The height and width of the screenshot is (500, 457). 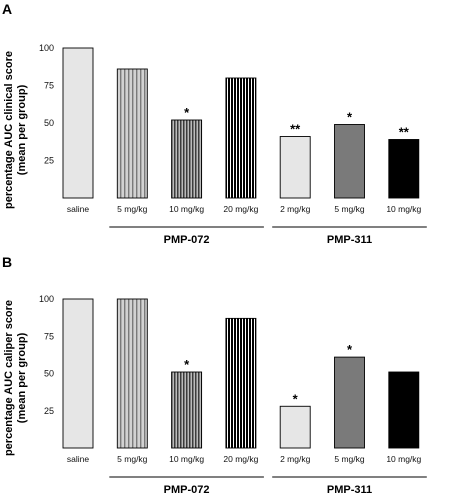 I want to click on panel-letter-b: B, so click(x=7, y=262).